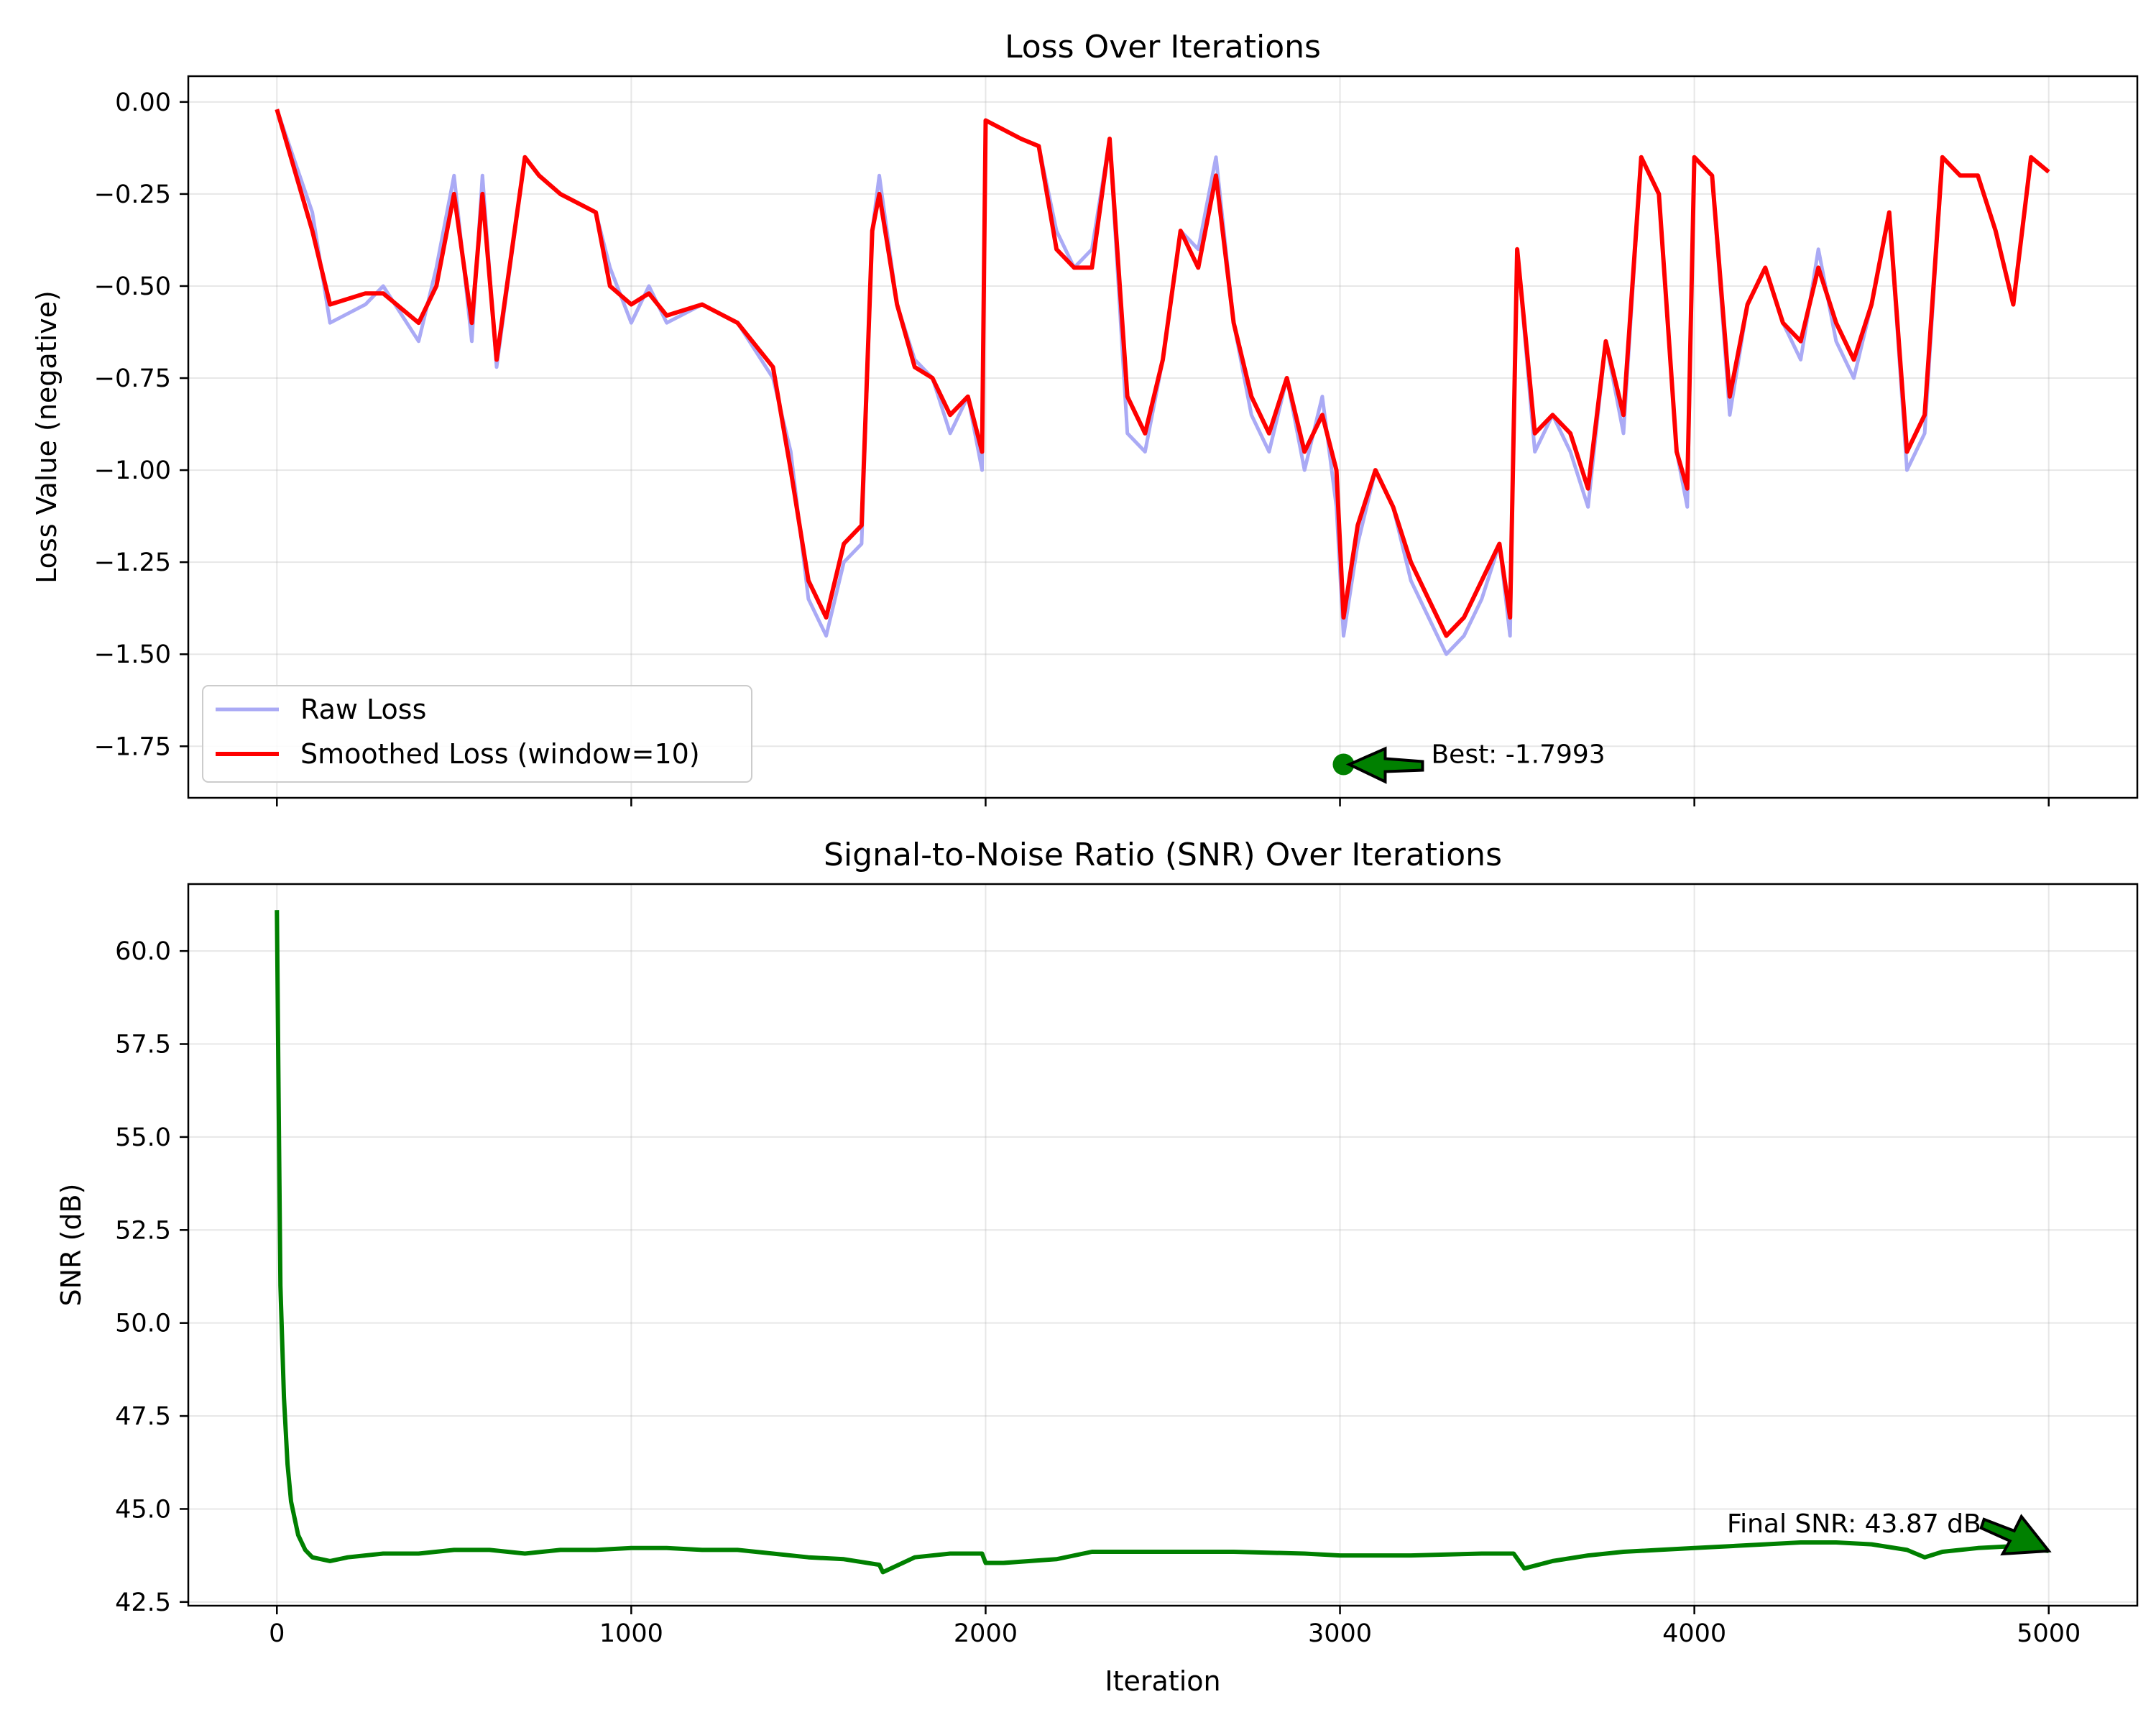  What do you see at coordinates (132, 562) in the screenshot?
I see `y-tick-label: −1.25` at bounding box center [132, 562].